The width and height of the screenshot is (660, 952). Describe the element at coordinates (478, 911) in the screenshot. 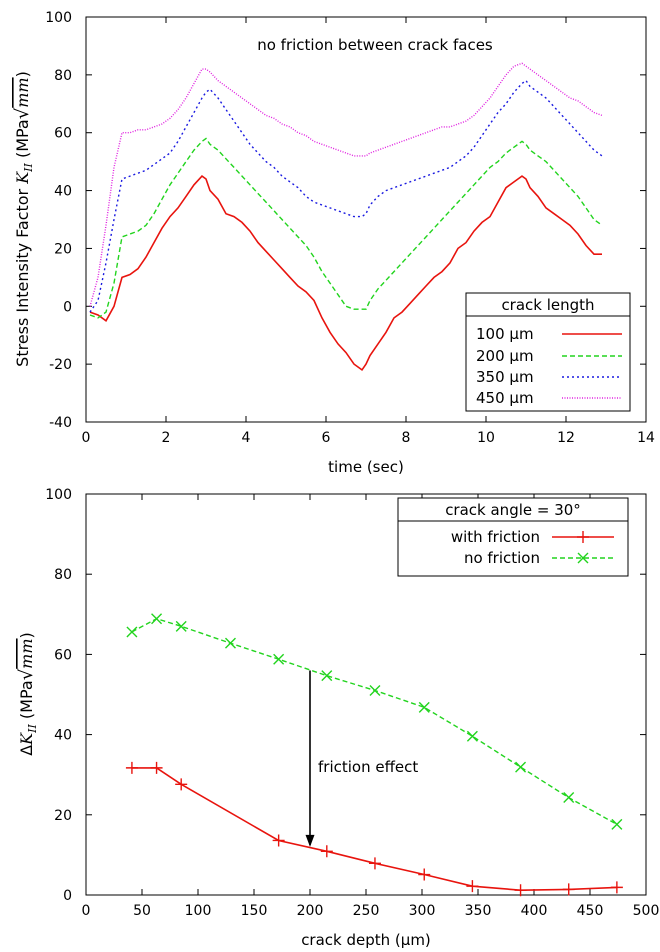

I see `x-tick-label: 350` at that location.